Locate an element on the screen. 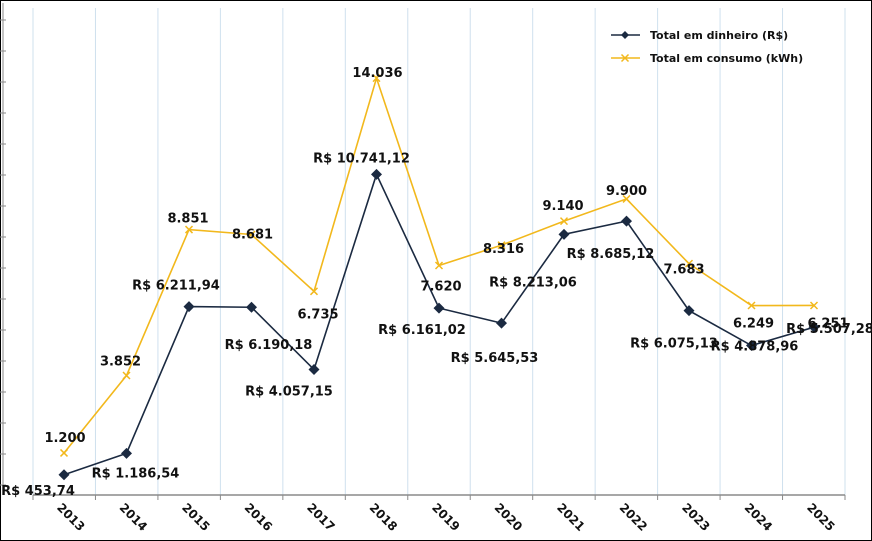 The height and width of the screenshot is (541, 872). x-tick-label: 2014 is located at coordinates (134, 517).